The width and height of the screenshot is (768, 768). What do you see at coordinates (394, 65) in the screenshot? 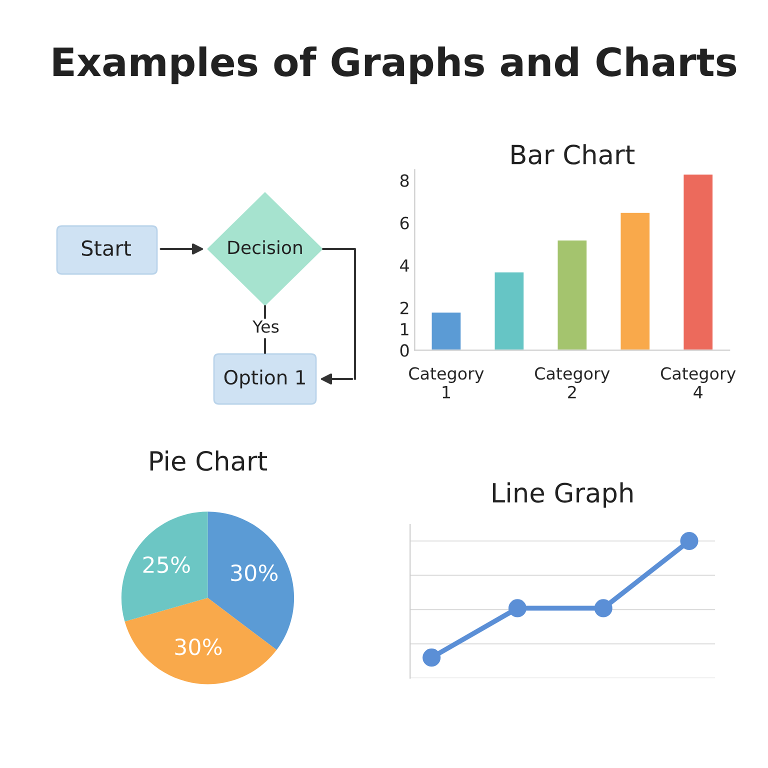
I see `text: Examples of Graphs and Charts` at bounding box center [394, 65].